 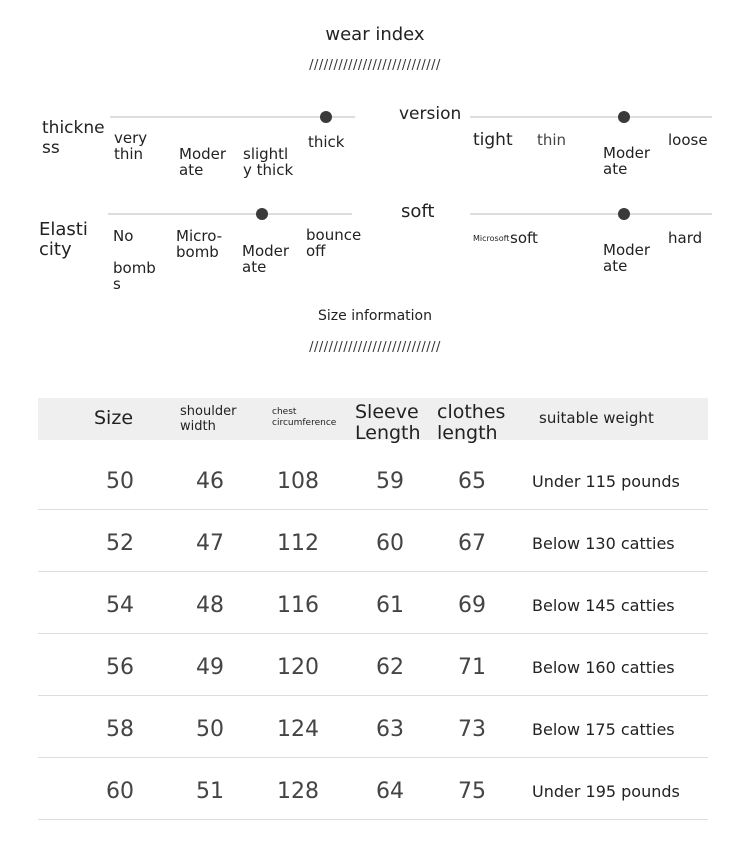 What do you see at coordinates (304, 417) in the screenshot?
I see `header-chest: chest circumference` at bounding box center [304, 417].